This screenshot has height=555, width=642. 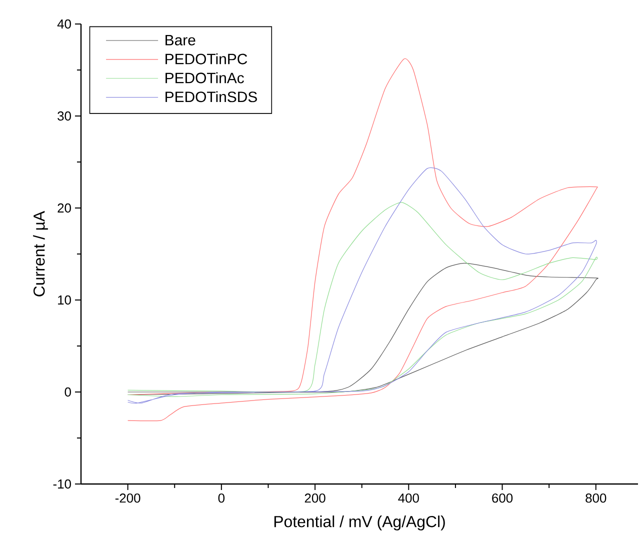 I want to click on y-tick-label: -10, so click(x=62, y=484).